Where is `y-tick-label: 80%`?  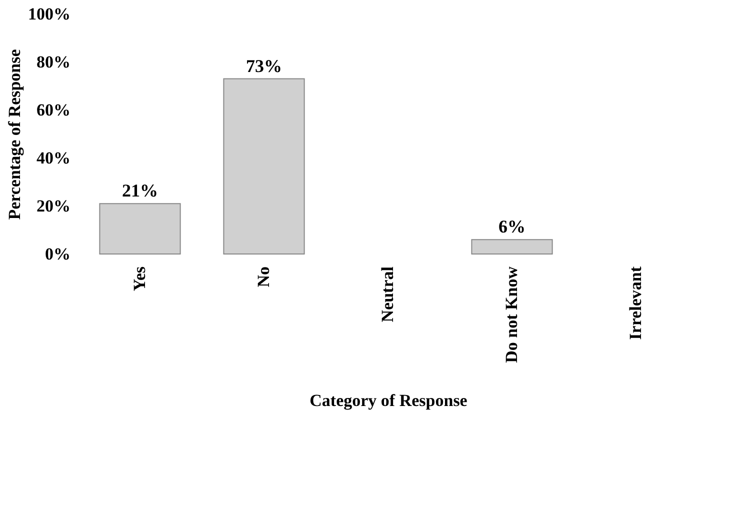 y-tick-label: 80% is located at coordinates (53, 62).